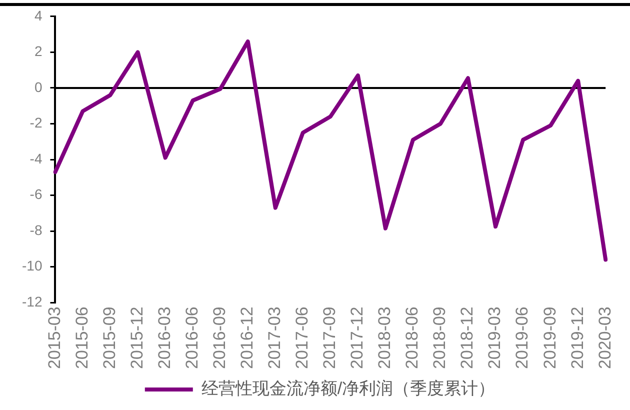 The height and width of the screenshot is (410, 630). Describe the element at coordinates (36, 158) in the screenshot. I see `y-tick-label: -4` at that location.